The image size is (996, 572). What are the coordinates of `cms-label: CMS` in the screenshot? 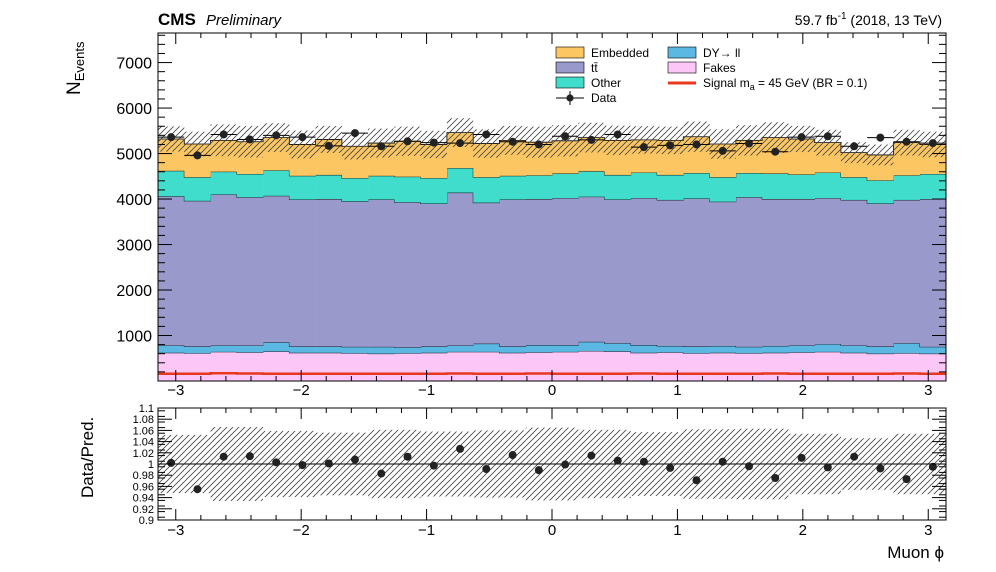 It's located at (177, 19).